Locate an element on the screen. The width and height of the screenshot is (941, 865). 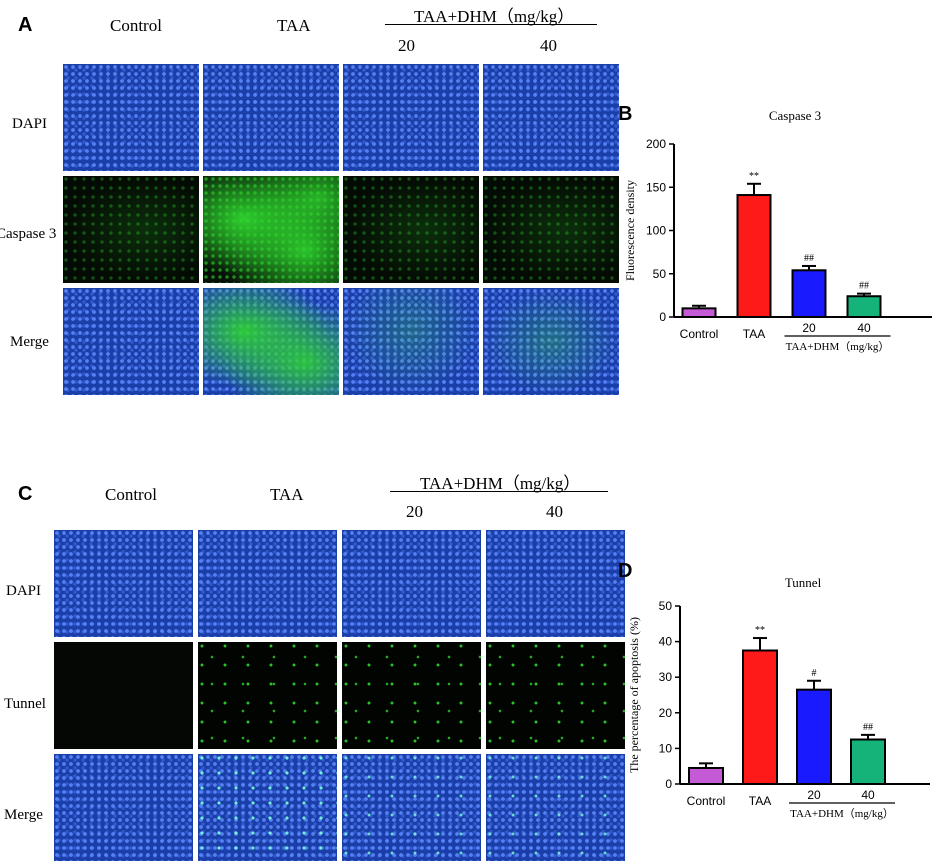
y-tick-label: 200 is located at coordinates (656, 144).